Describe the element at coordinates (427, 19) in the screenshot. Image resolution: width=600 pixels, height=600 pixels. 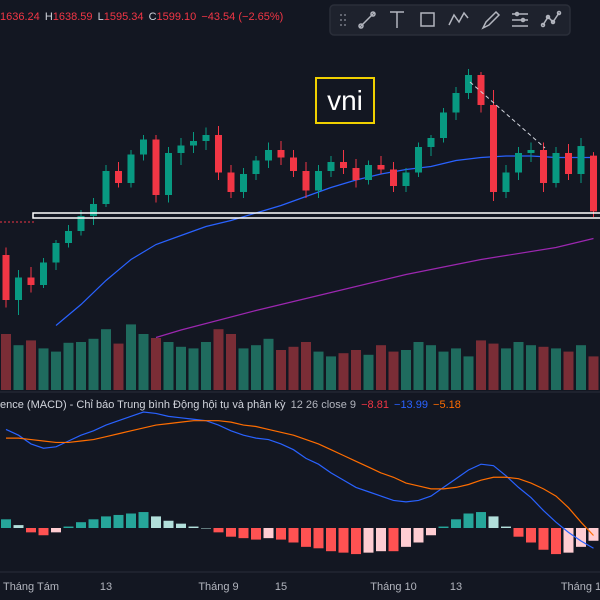
I see `rectangle-tool-icon` at that location.